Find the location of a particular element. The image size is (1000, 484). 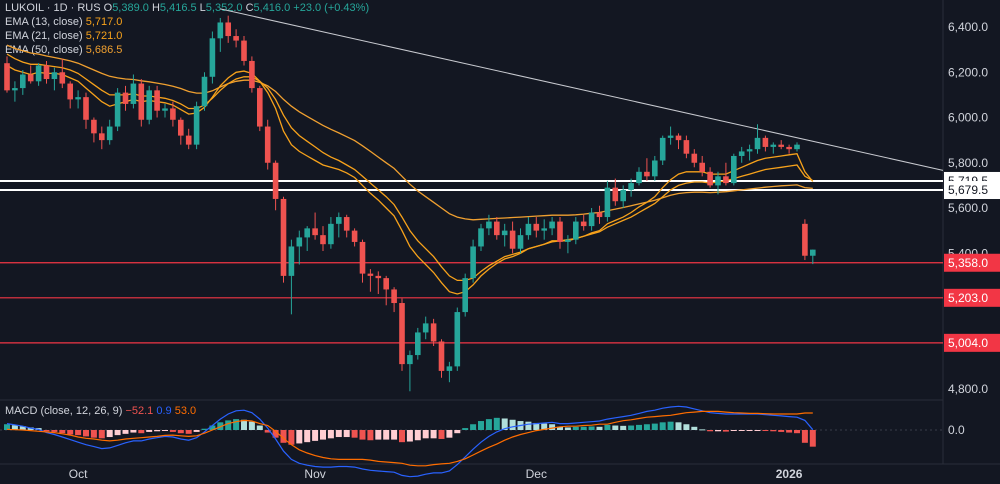

macd-line is located at coordinates (410, 441).